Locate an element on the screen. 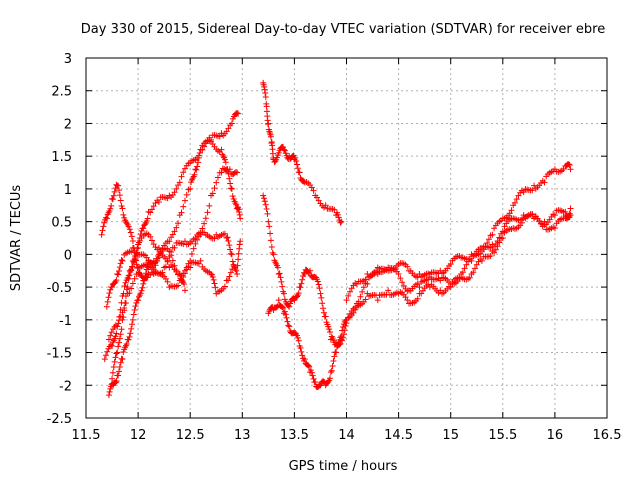  y-tick-label: 0.5 is located at coordinates (61, 223).